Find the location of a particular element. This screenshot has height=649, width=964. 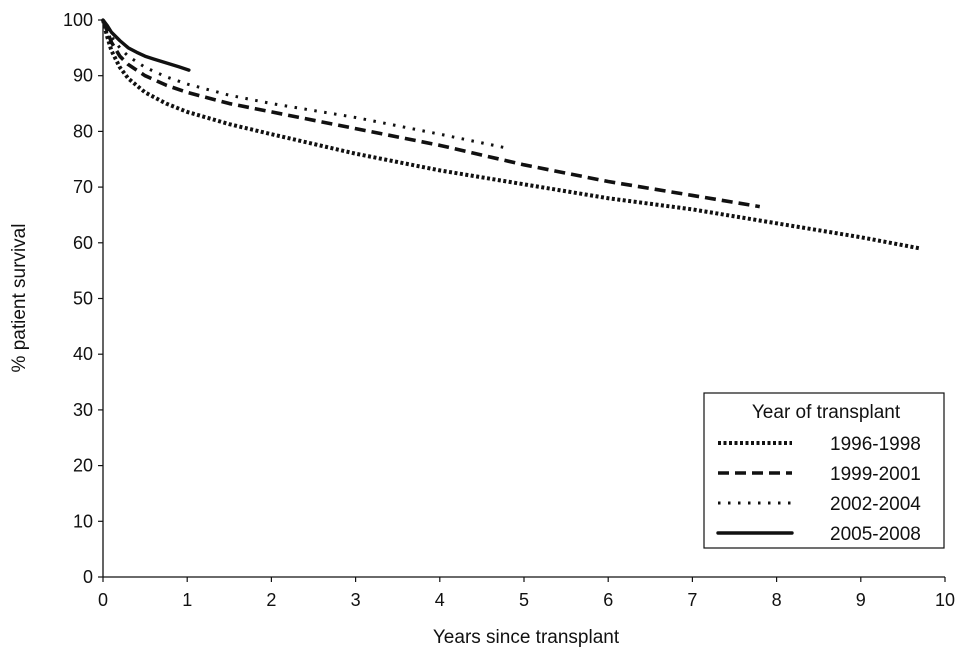

x-tick-label: 0 is located at coordinates (103, 600).